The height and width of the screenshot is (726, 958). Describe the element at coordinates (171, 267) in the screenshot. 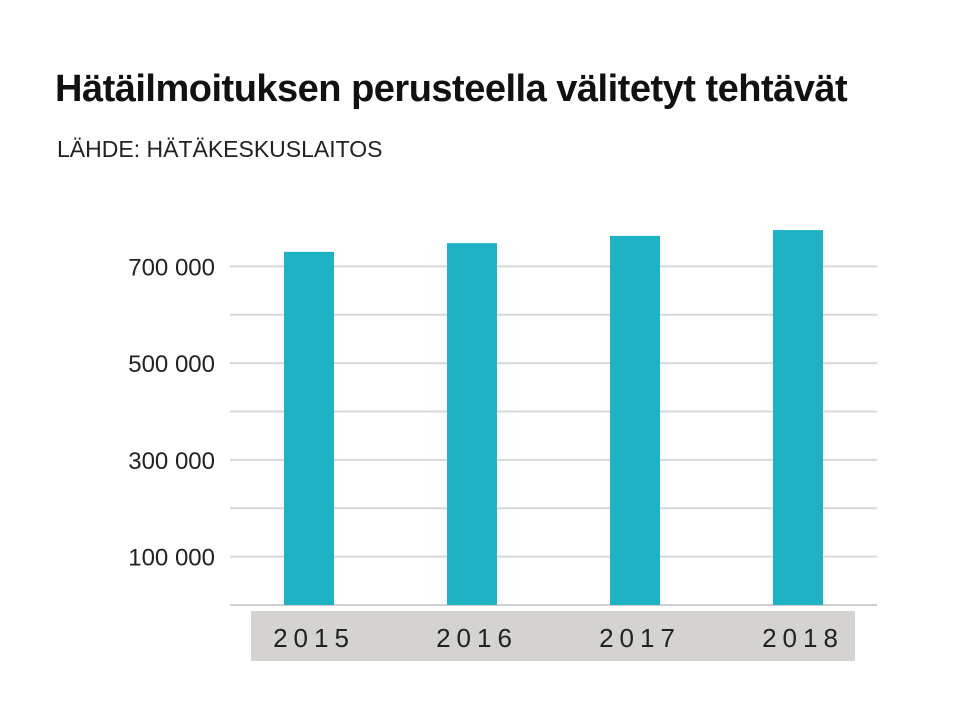

I see `y-tick-label: 700 000` at that location.